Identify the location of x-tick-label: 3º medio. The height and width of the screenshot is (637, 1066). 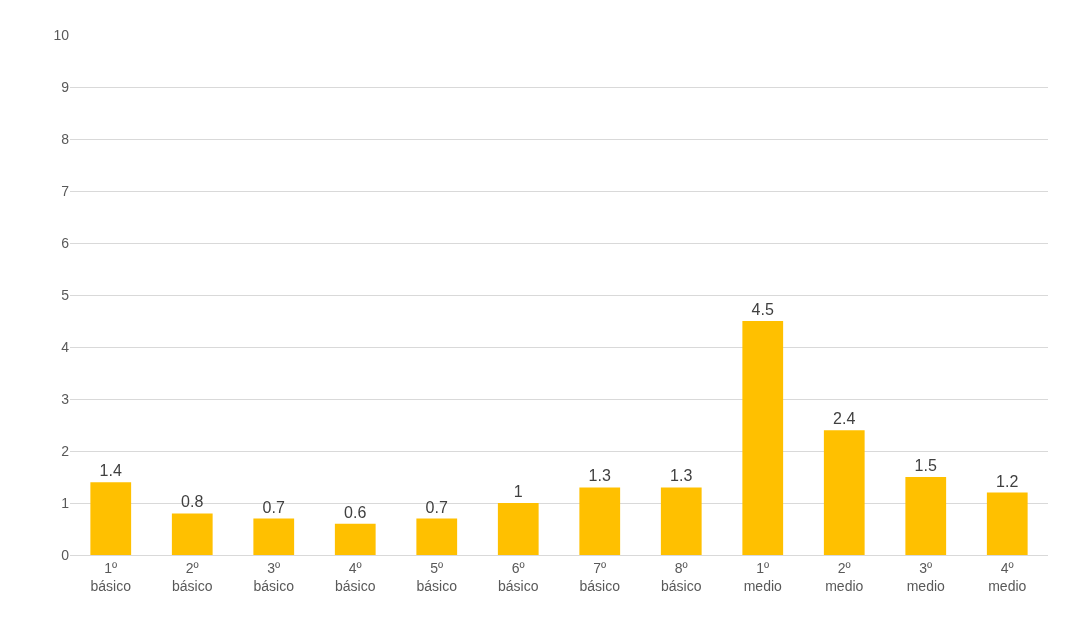
(926, 576).